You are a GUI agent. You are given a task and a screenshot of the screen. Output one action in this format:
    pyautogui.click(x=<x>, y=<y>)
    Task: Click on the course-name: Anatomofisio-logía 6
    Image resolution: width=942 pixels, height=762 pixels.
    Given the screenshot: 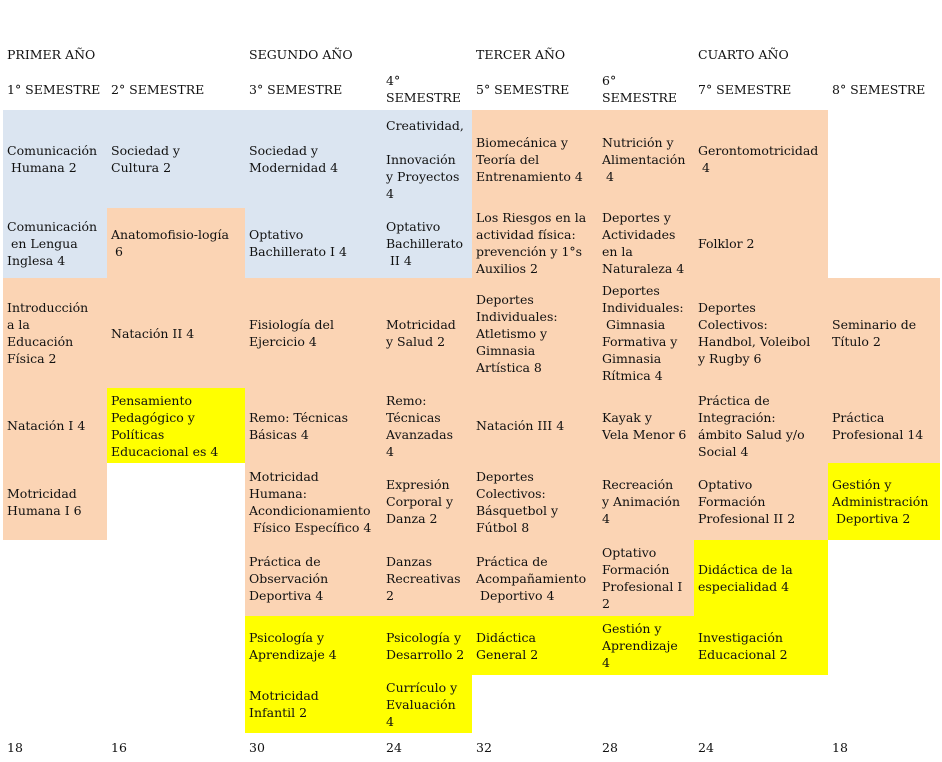 What is the action you would take?
    pyautogui.click(x=170, y=243)
    